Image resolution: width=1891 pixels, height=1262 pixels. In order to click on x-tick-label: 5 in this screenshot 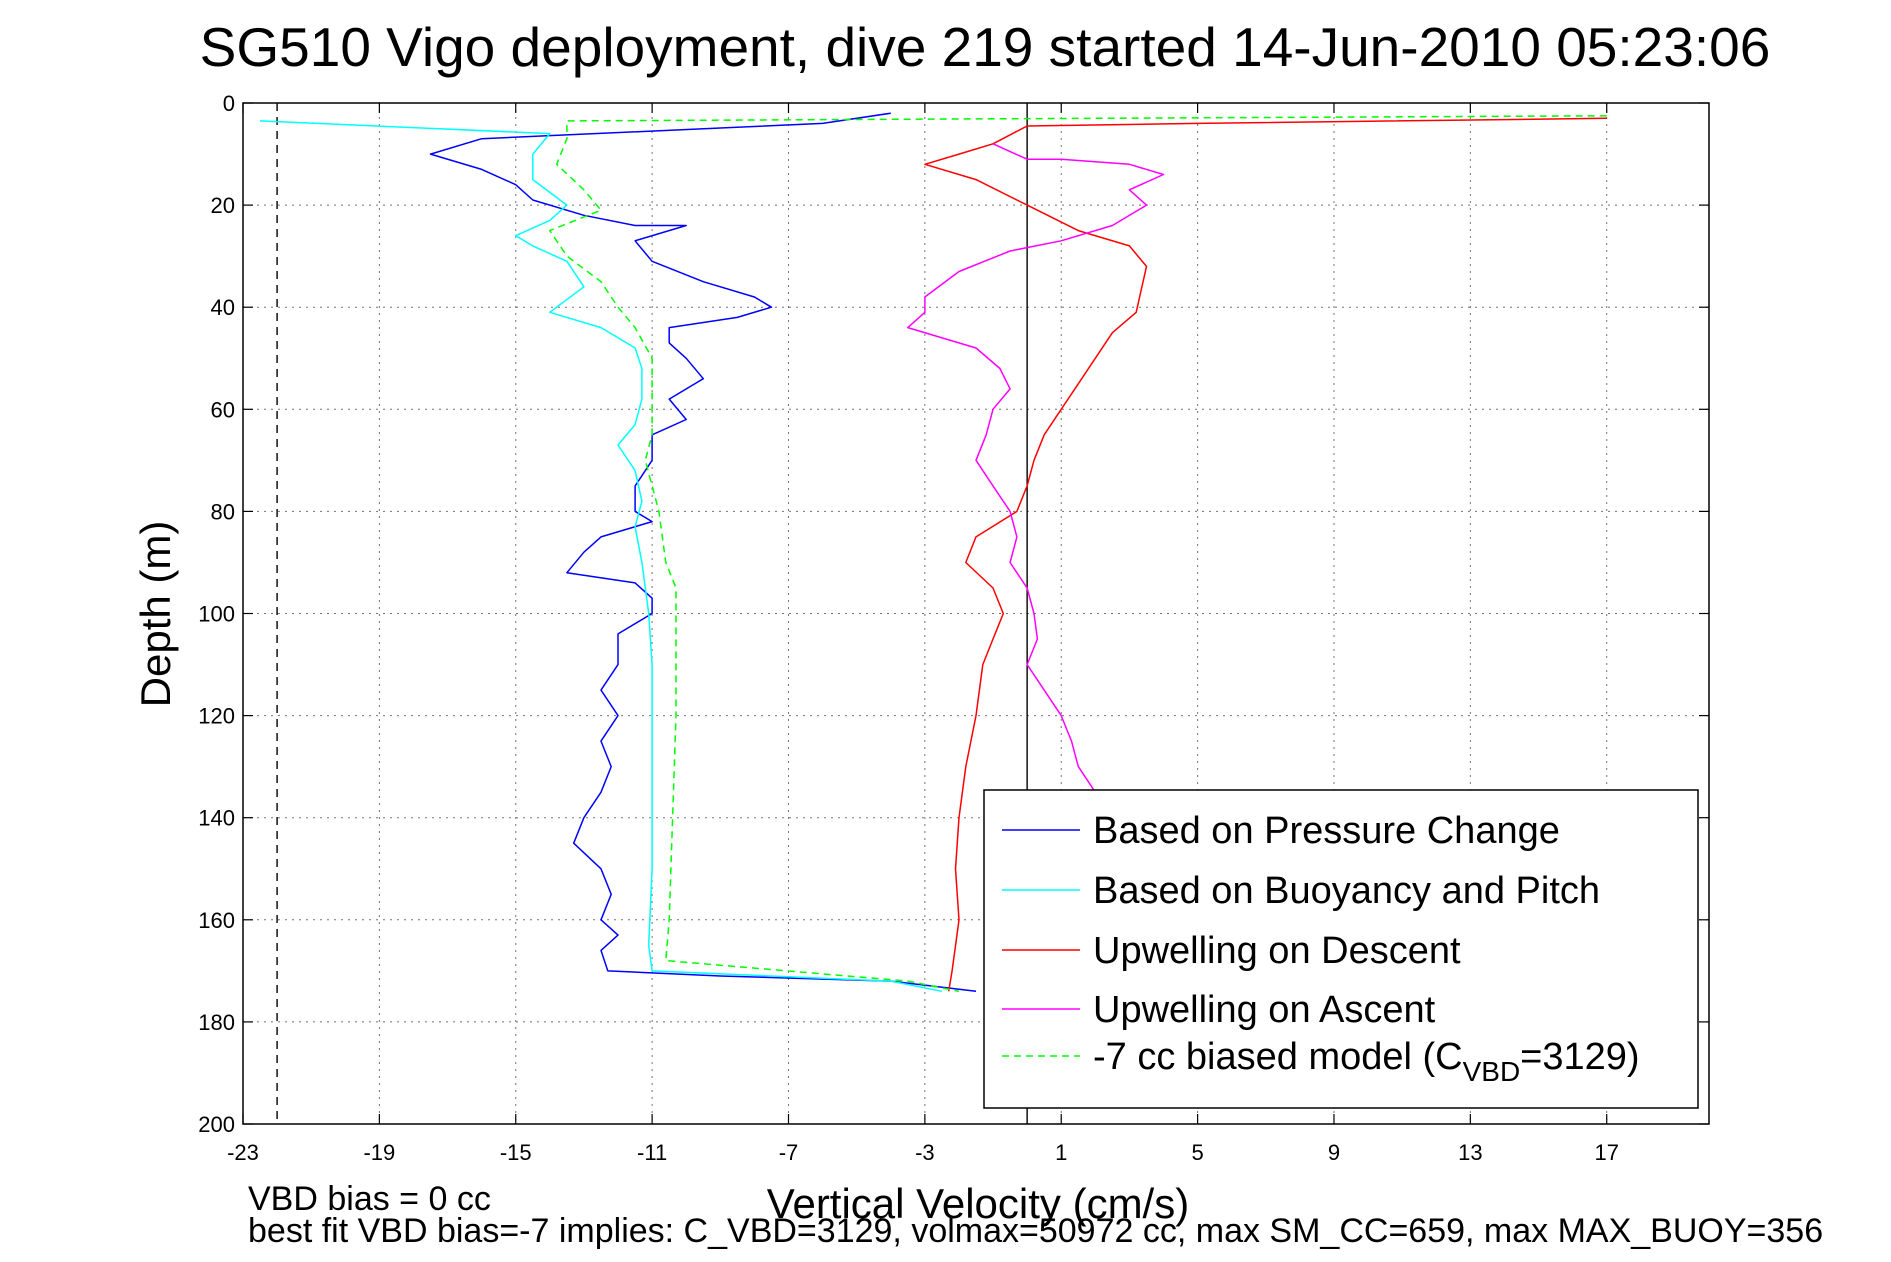, I will do `click(1197, 1152)`.